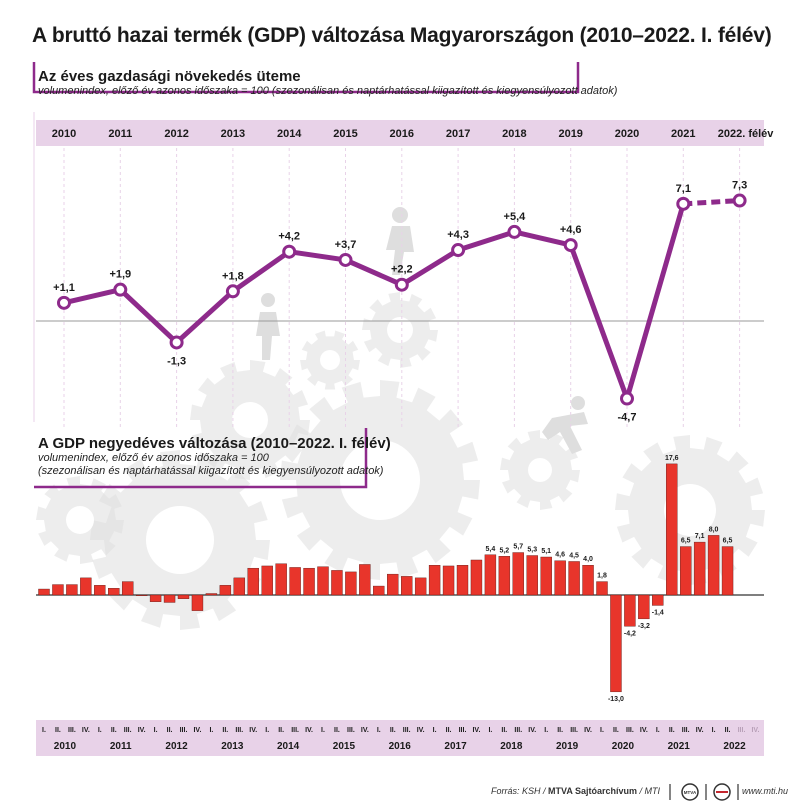 The image size is (800, 809). I want to click on data-label: -4,2, so click(630, 633).